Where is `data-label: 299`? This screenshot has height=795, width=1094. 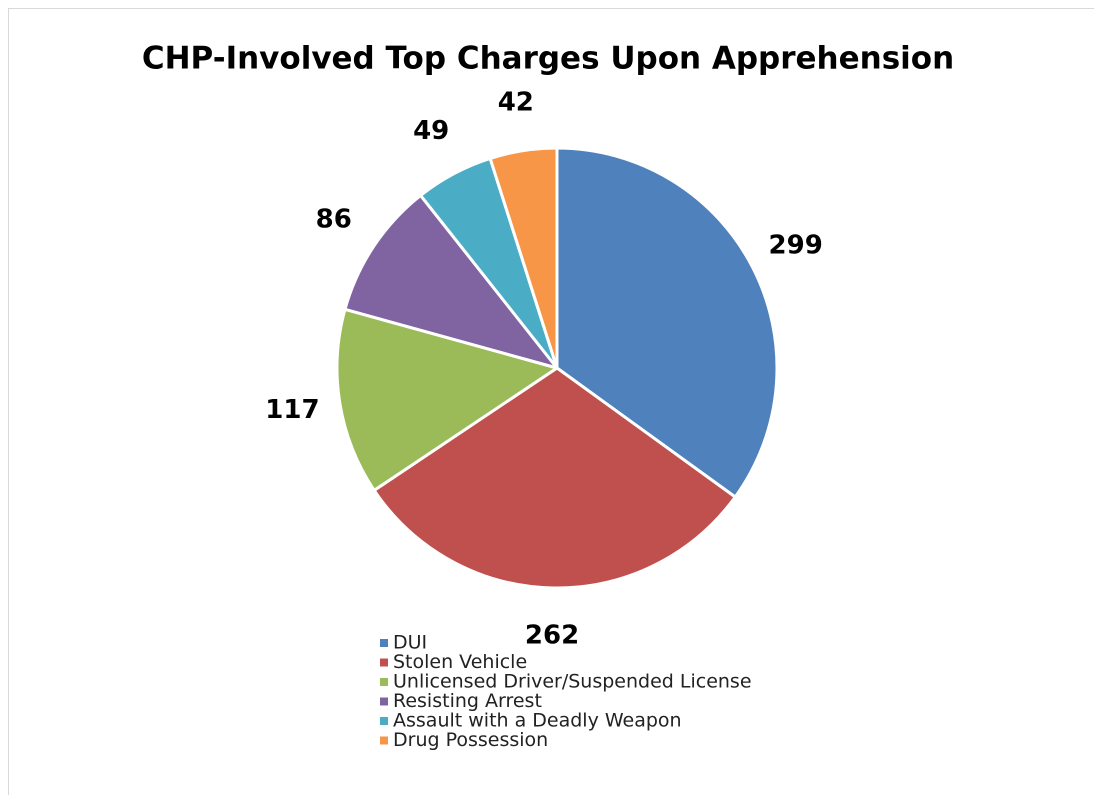
data-label: 299 is located at coordinates (796, 246).